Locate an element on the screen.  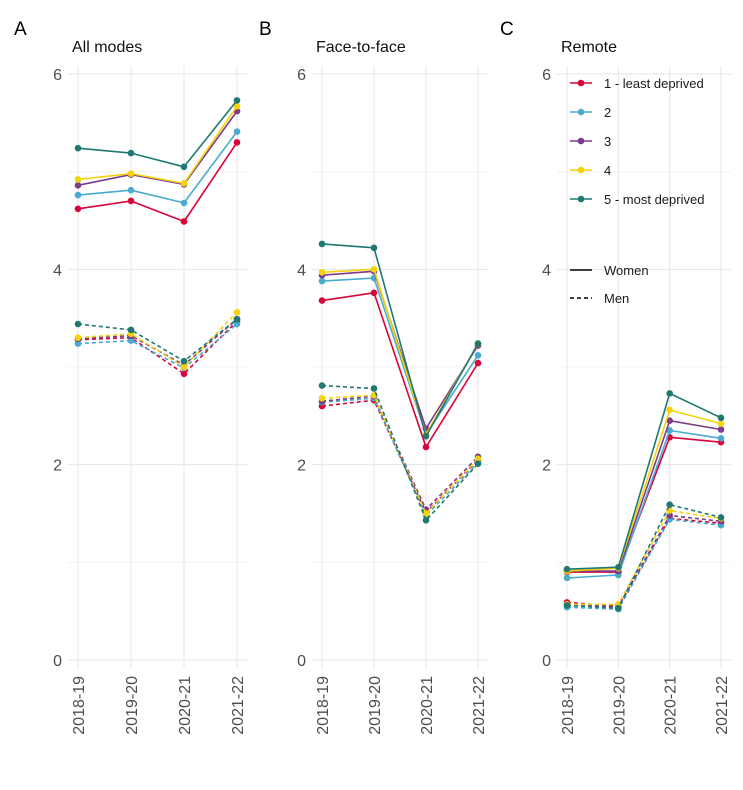
panel-letter: B is located at coordinates (265, 29).